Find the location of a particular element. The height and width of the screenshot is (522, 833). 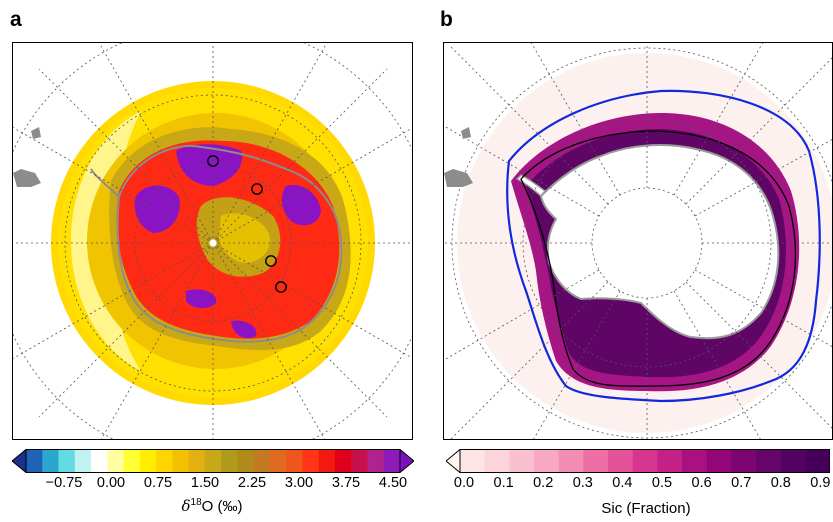

coastline-a is located at coordinates (229, 244).